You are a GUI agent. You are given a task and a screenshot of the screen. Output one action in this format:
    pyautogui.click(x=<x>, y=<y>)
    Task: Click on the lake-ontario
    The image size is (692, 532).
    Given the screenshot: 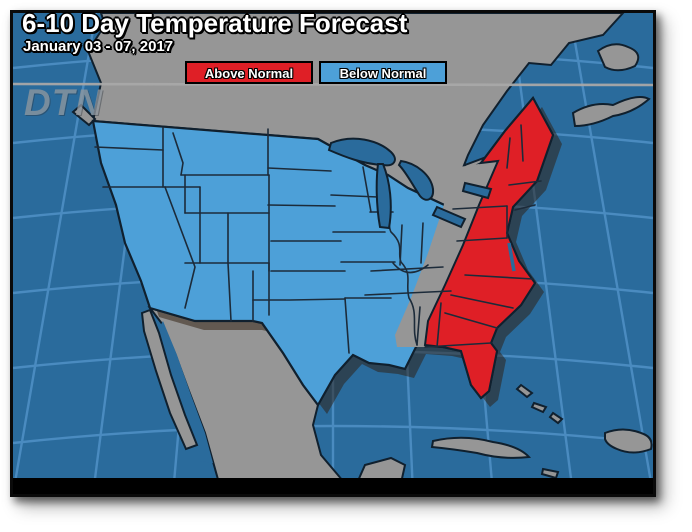 What is the action you would take?
    pyautogui.click(x=477, y=190)
    